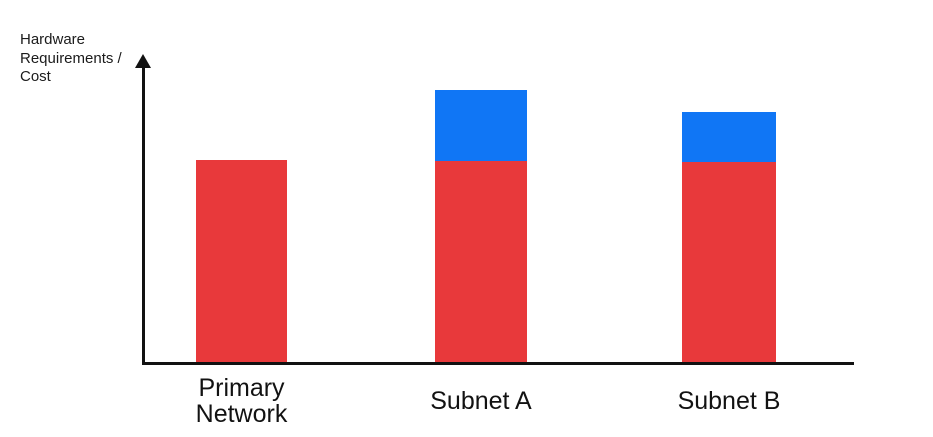 The height and width of the screenshot is (437, 933). I want to click on category-label-subnet-b: Subnet B, so click(729, 400).